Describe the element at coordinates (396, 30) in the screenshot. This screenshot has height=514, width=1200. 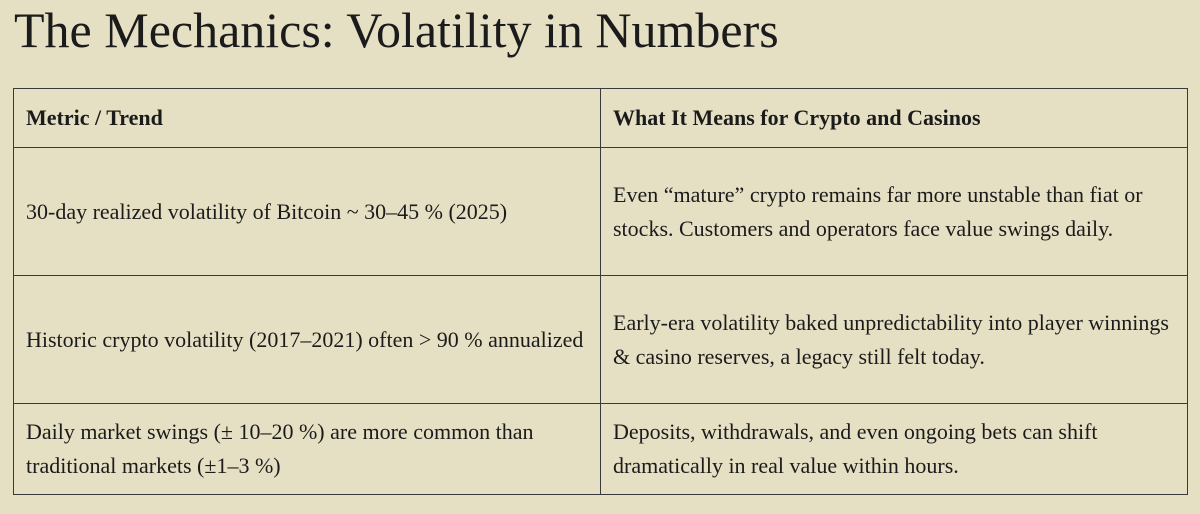
I see `page-title: The Mechanics: Volatility in Numbers` at that location.